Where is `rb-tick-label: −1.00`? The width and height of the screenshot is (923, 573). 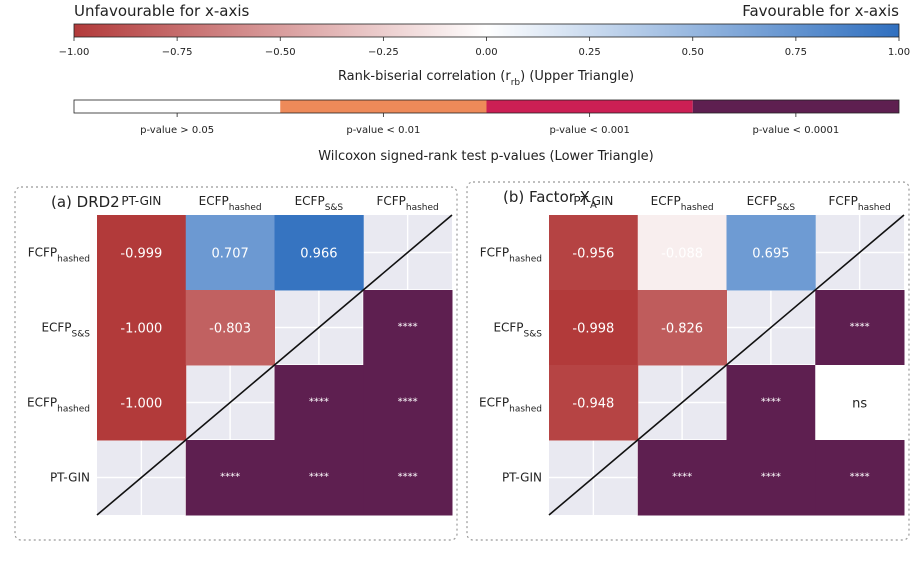
rb-tick-label: −1.00 is located at coordinates (74, 52).